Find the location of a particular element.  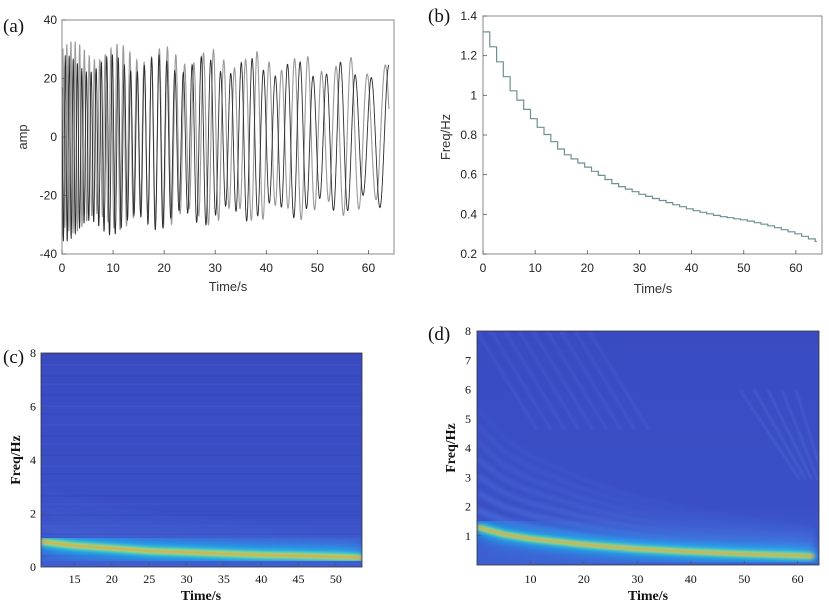

panel-c-xlabel: Time/s is located at coordinates (201, 596).